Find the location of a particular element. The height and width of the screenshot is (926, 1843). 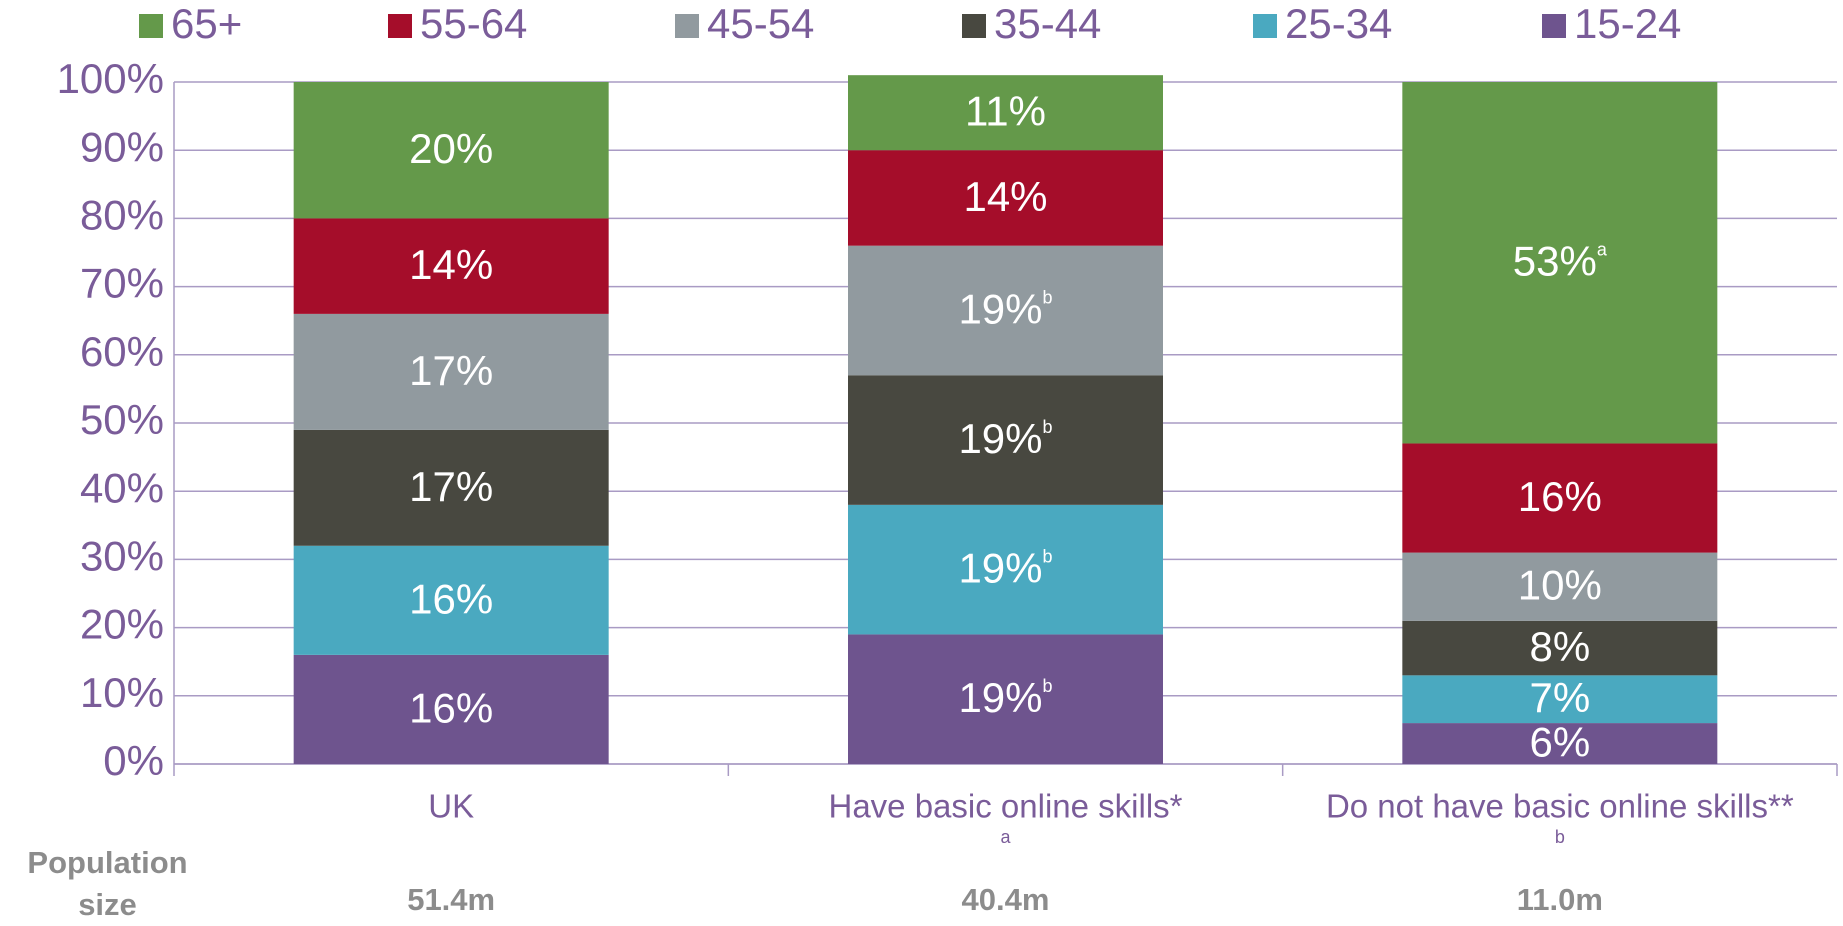

y-tick-label: 30% is located at coordinates (122, 555).